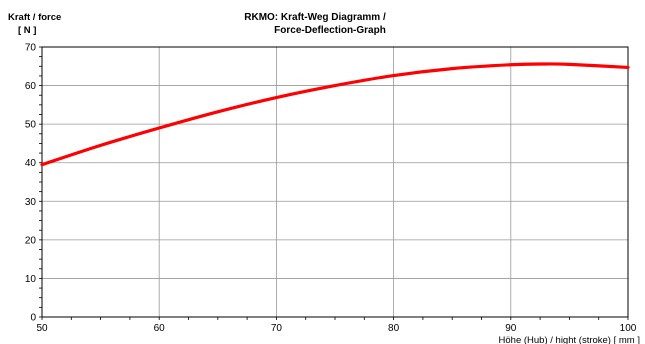 This screenshot has height=344, width=645. What do you see at coordinates (160, 328) in the screenshot?
I see `x-tick-label: 60` at bounding box center [160, 328].